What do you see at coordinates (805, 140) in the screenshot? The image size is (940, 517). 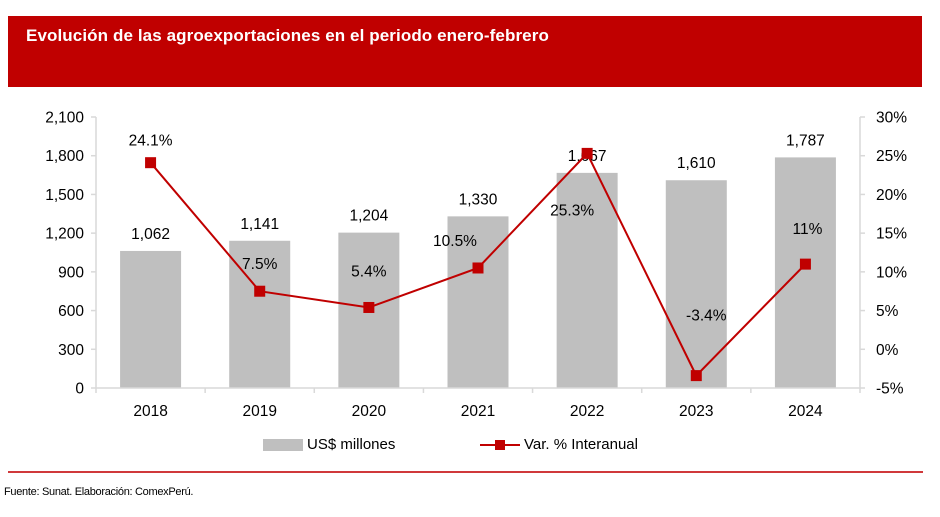 I see `bar-label-2024: 1,787` at bounding box center [805, 140].